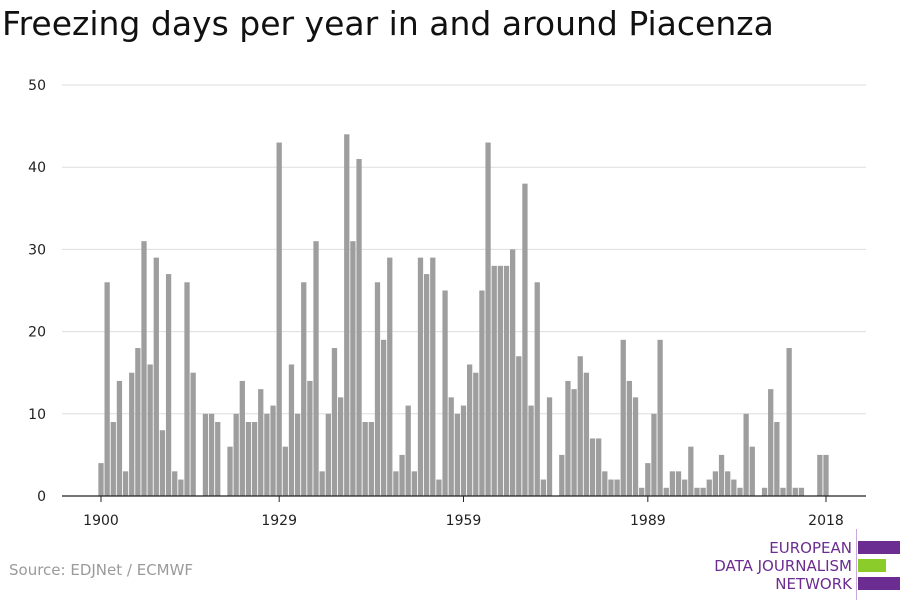 The width and height of the screenshot is (900, 600). I want to click on source-note: Source: EDJNet / ECMWF, so click(101, 570).